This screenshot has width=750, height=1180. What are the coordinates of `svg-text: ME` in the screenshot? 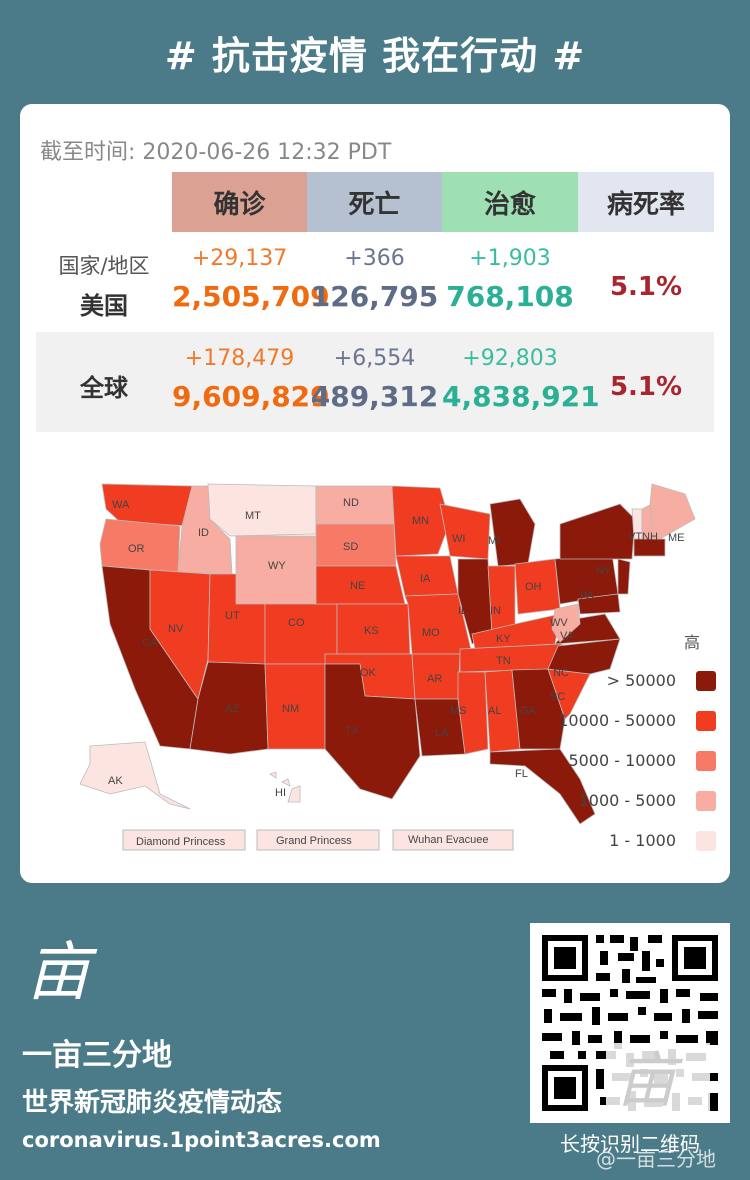 It's located at (676, 538).